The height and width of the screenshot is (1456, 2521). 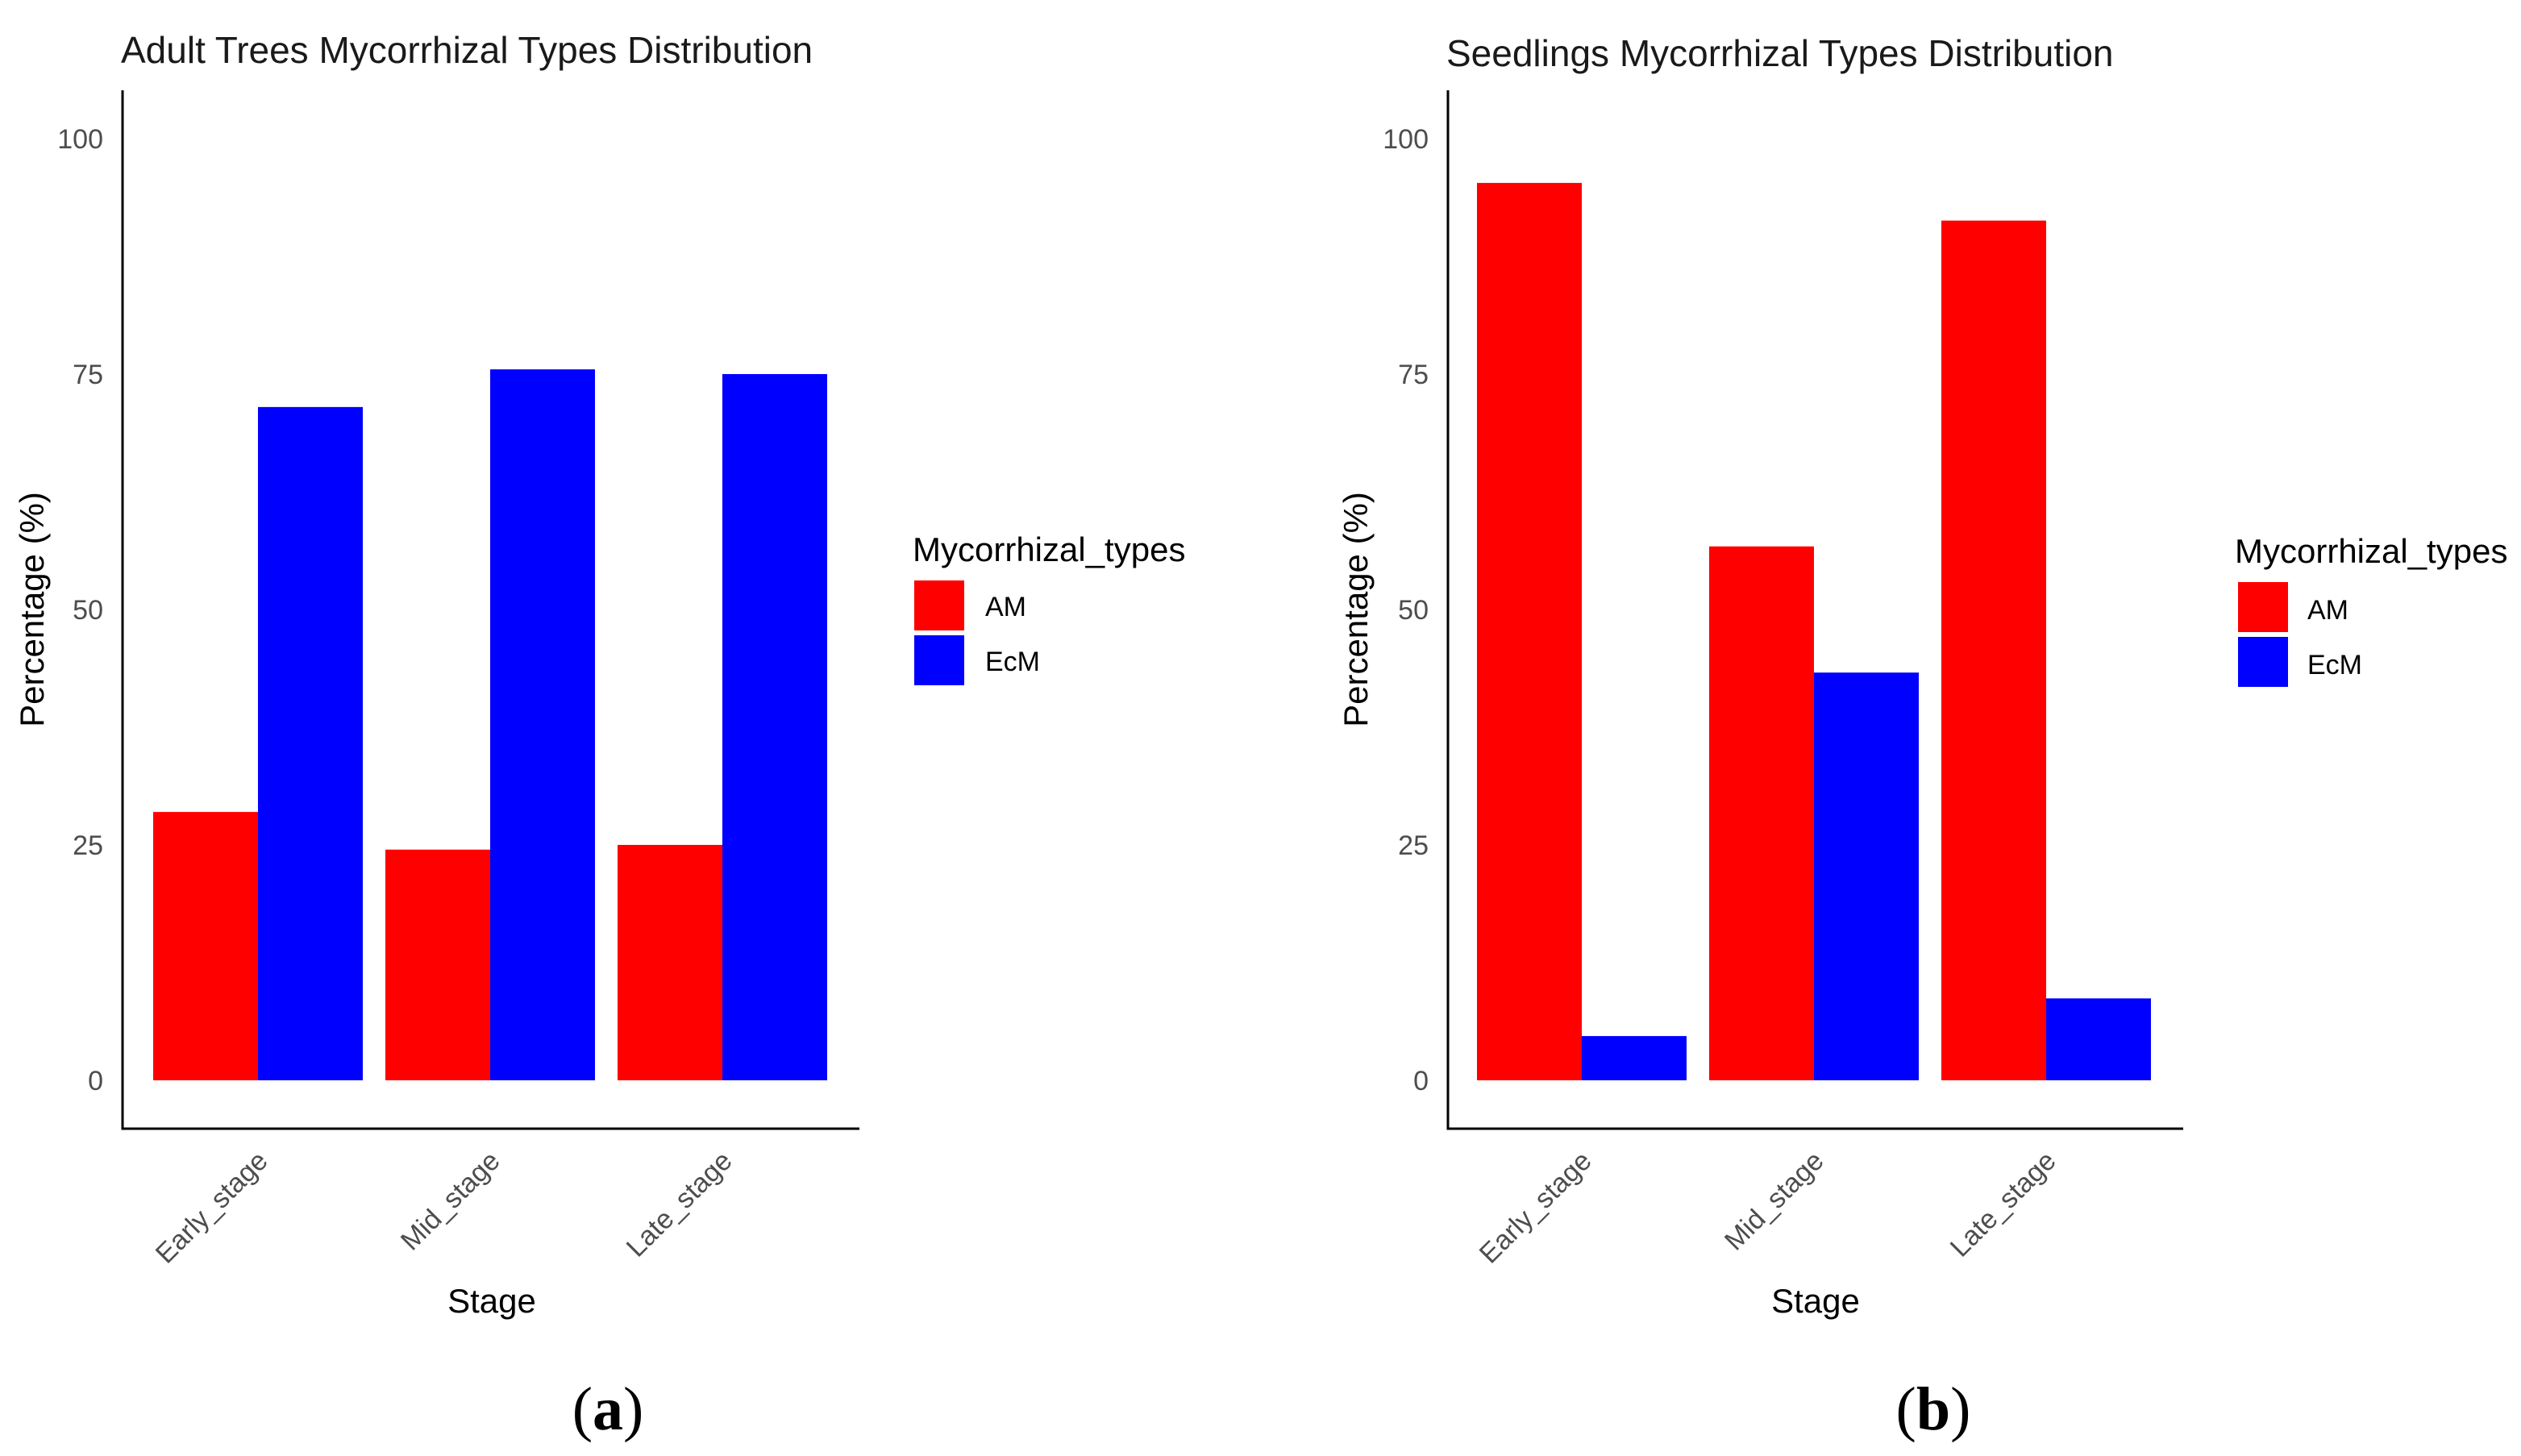 I want to click on panel-label-letter: a, so click(x=608, y=1409).